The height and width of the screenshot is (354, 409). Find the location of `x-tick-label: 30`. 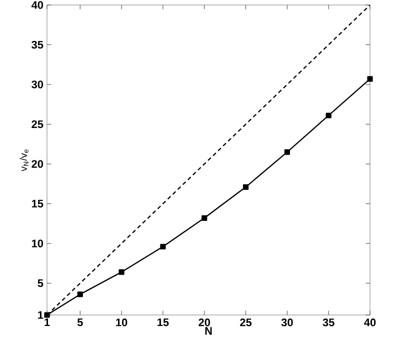

x-tick-label: 30 is located at coordinates (287, 322).